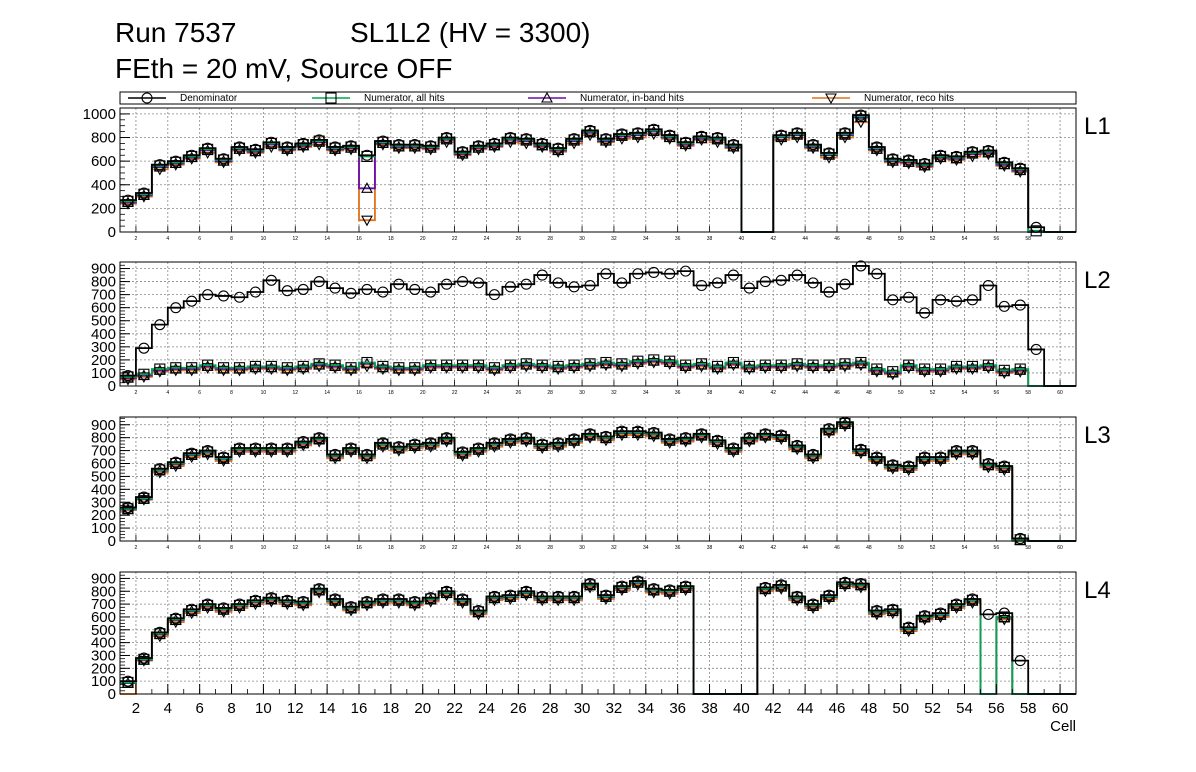 The height and width of the screenshot is (772, 1196). Describe the element at coordinates (932, 708) in the screenshot. I see `x-tick-label: 52` at that location.